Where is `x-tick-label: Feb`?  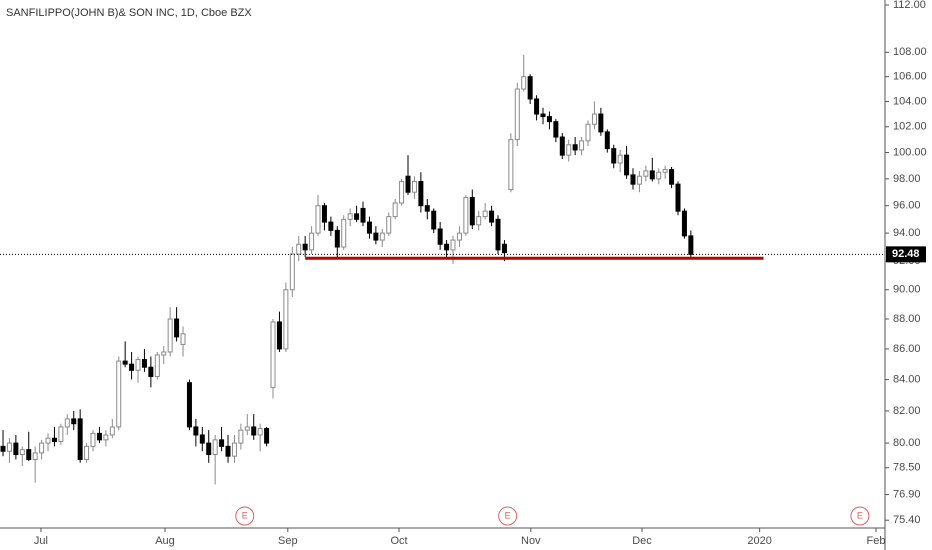 x-tick-label: Feb is located at coordinates (876, 541).